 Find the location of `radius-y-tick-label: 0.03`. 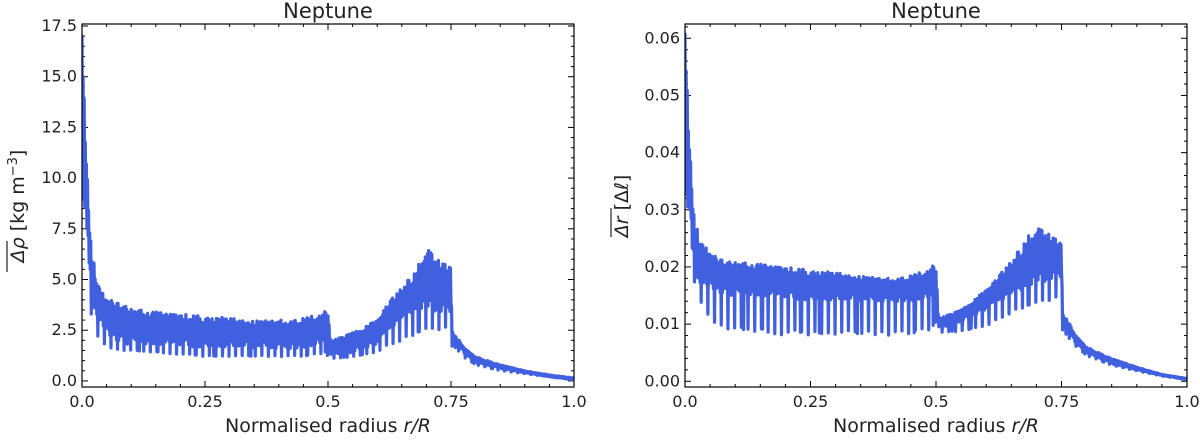

radius-y-tick-label: 0.03 is located at coordinates (662, 209).